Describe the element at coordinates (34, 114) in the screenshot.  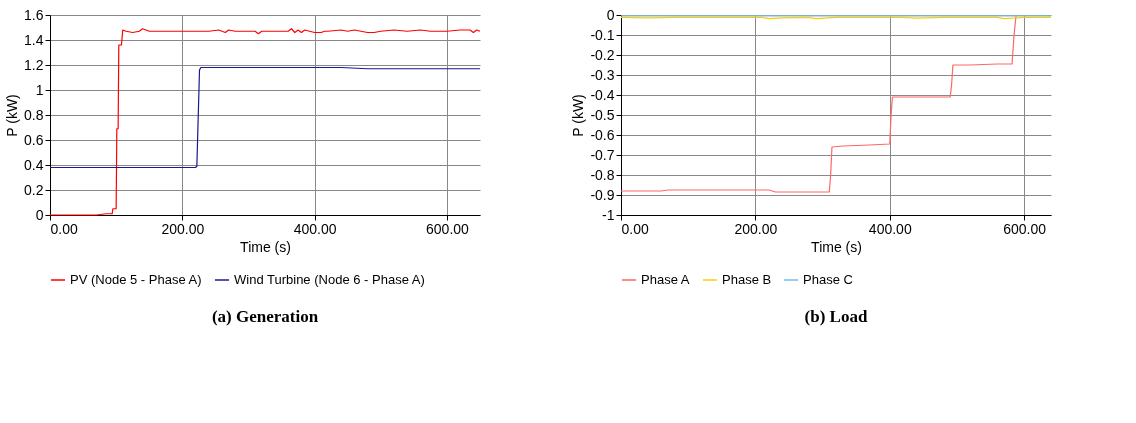
I see `y-tick-label: 0.8` at that location.